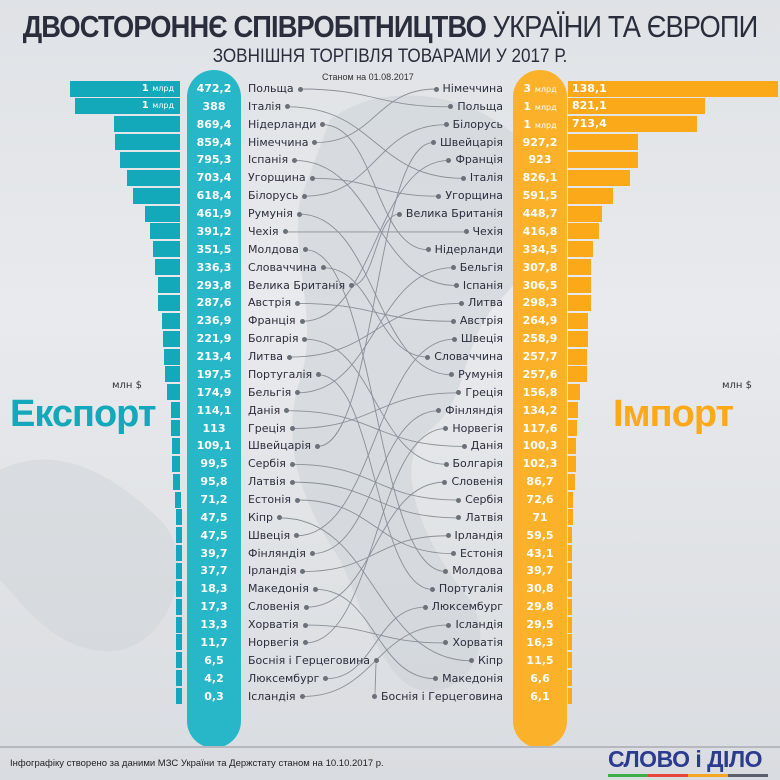 The image size is (780, 780). Describe the element at coordinates (484, 499) in the screenshot. I see `country-name: Сербія` at that location.